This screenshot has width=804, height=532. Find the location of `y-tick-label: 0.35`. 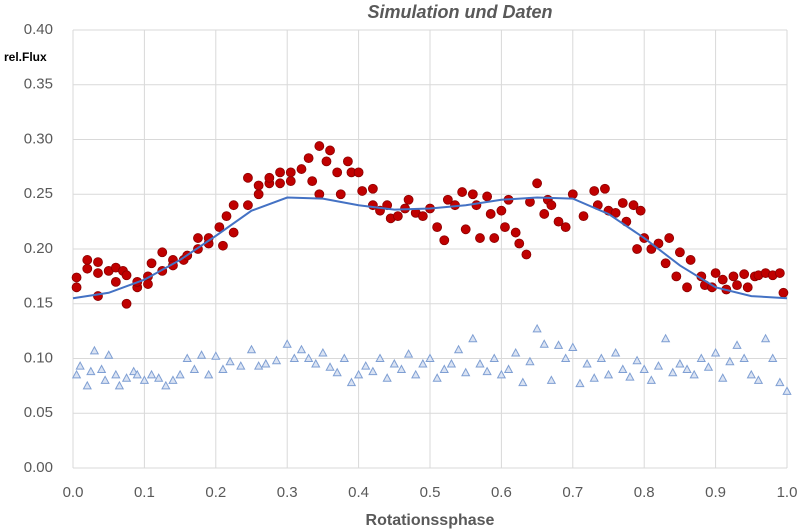

y-tick-label: 0.35 is located at coordinates (38, 84).